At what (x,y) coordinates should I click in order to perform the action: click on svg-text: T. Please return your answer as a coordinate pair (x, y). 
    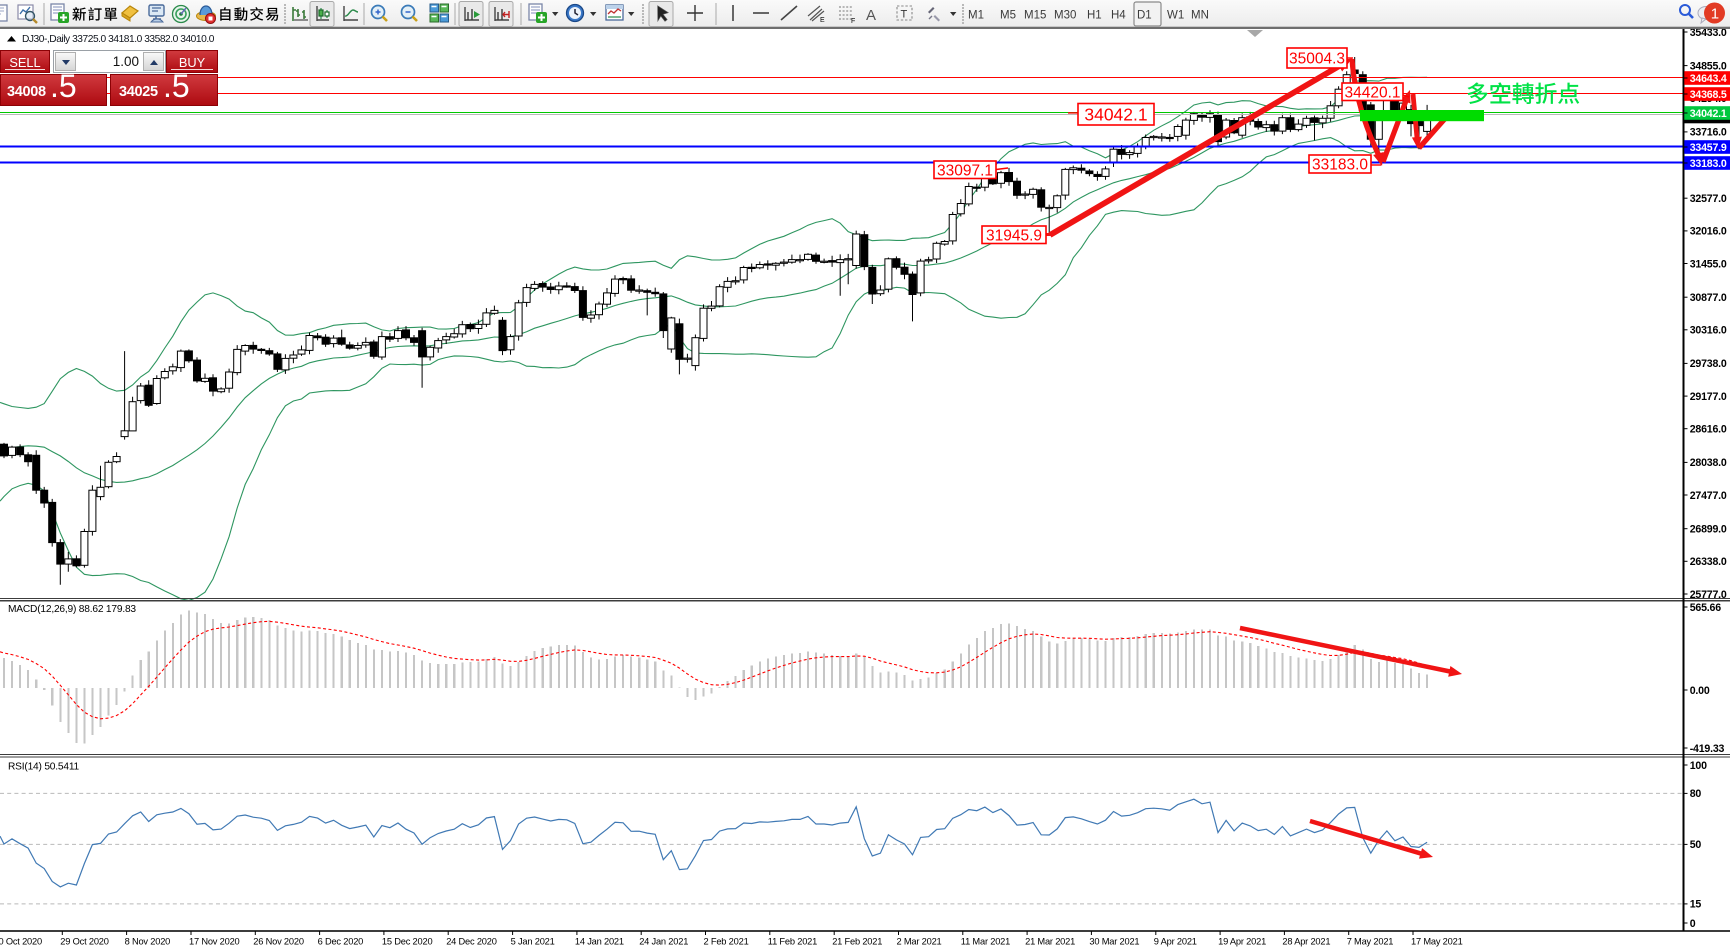
    Looking at the image, I should click on (904, 15).